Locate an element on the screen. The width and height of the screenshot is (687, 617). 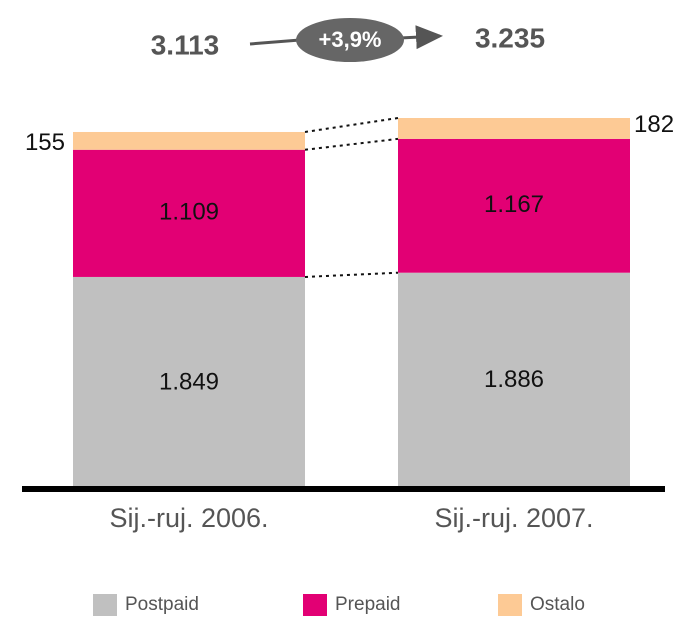
data-label: 182 is located at coordinates (654, 124).